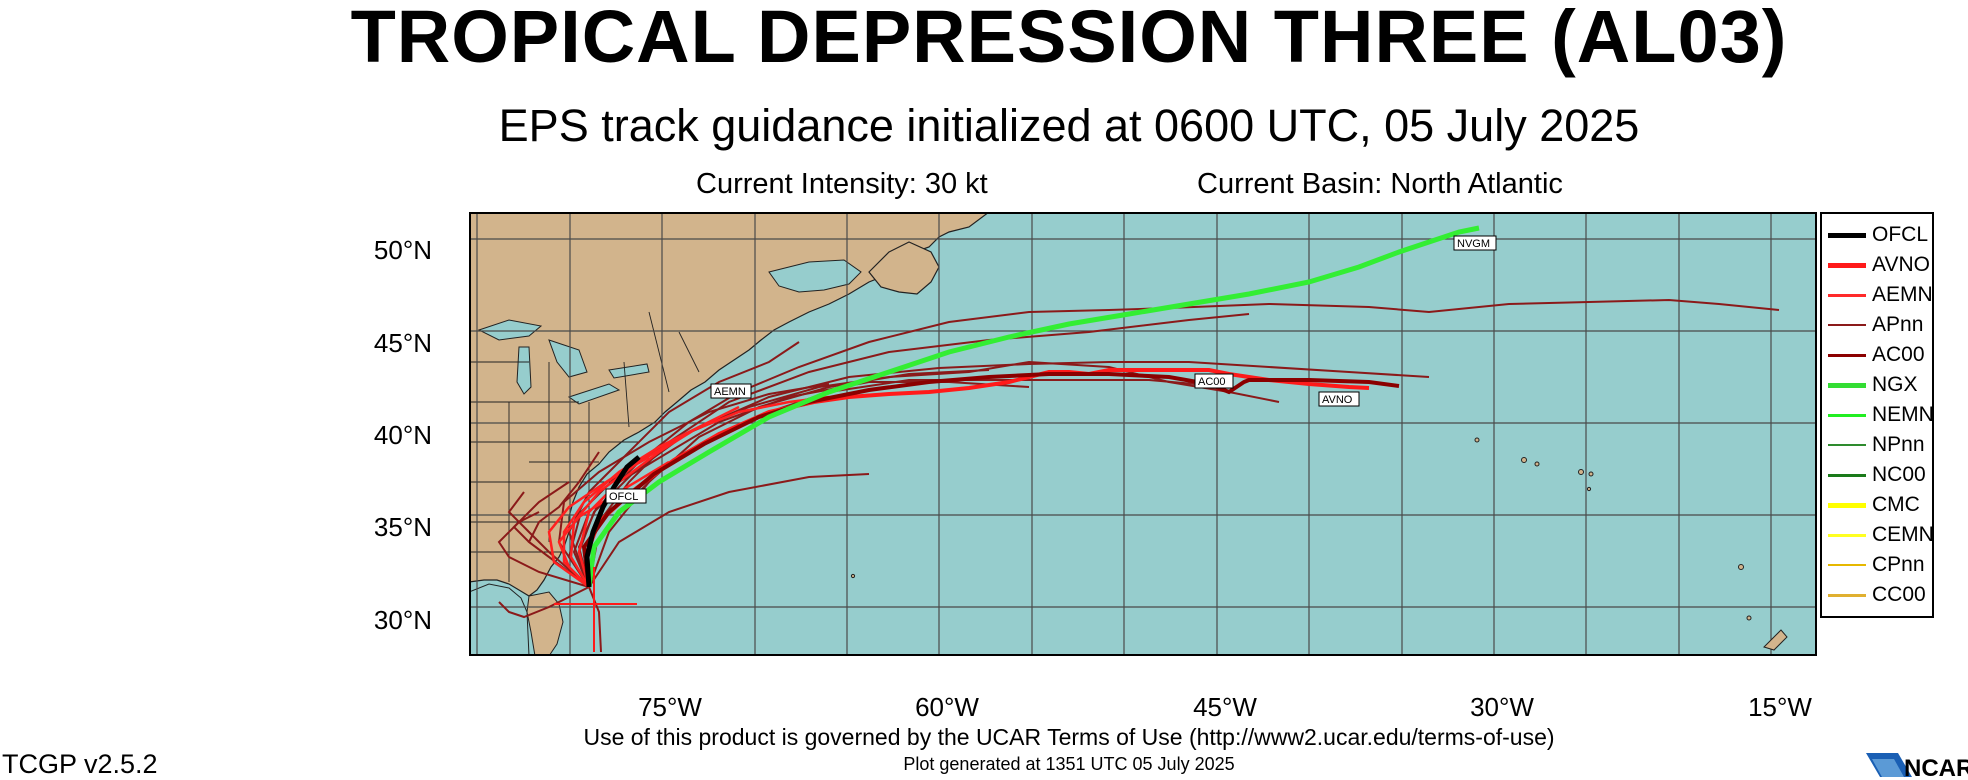 This screenshot has height=780, width=1968. Describe the element at coordinates (524, 370) in the screenshot. I see `lake-michigan` at that location.